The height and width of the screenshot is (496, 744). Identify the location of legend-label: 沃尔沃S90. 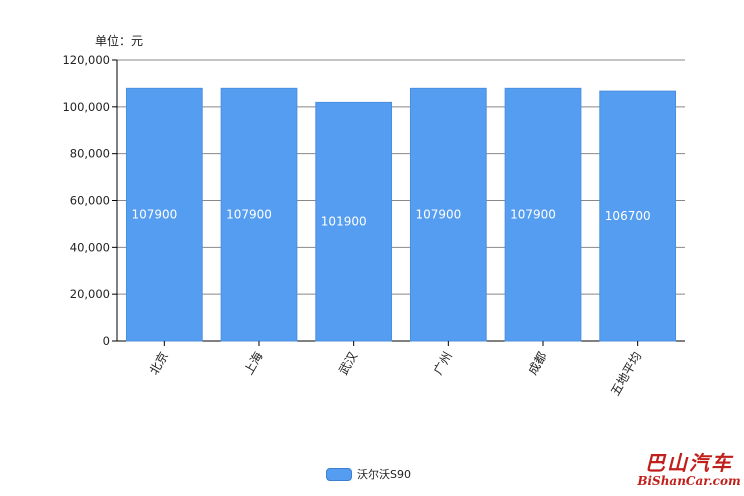
(384, 474).